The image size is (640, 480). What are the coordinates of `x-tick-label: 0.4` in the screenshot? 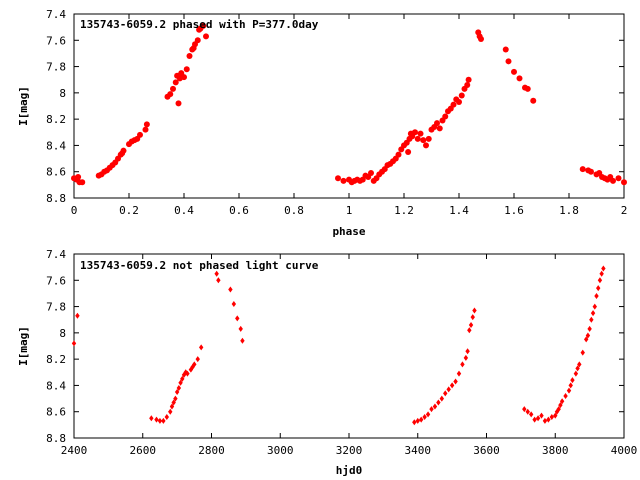 It's located at (184, 210).